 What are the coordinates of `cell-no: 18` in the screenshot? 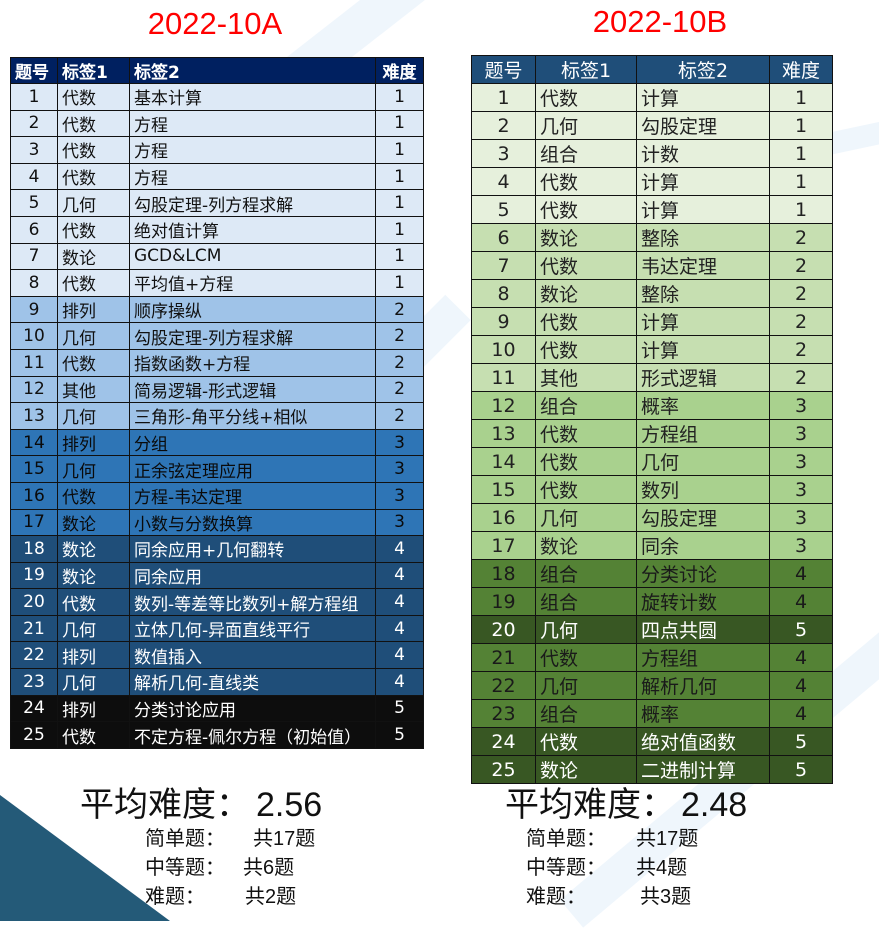 It's located at (34, 549).